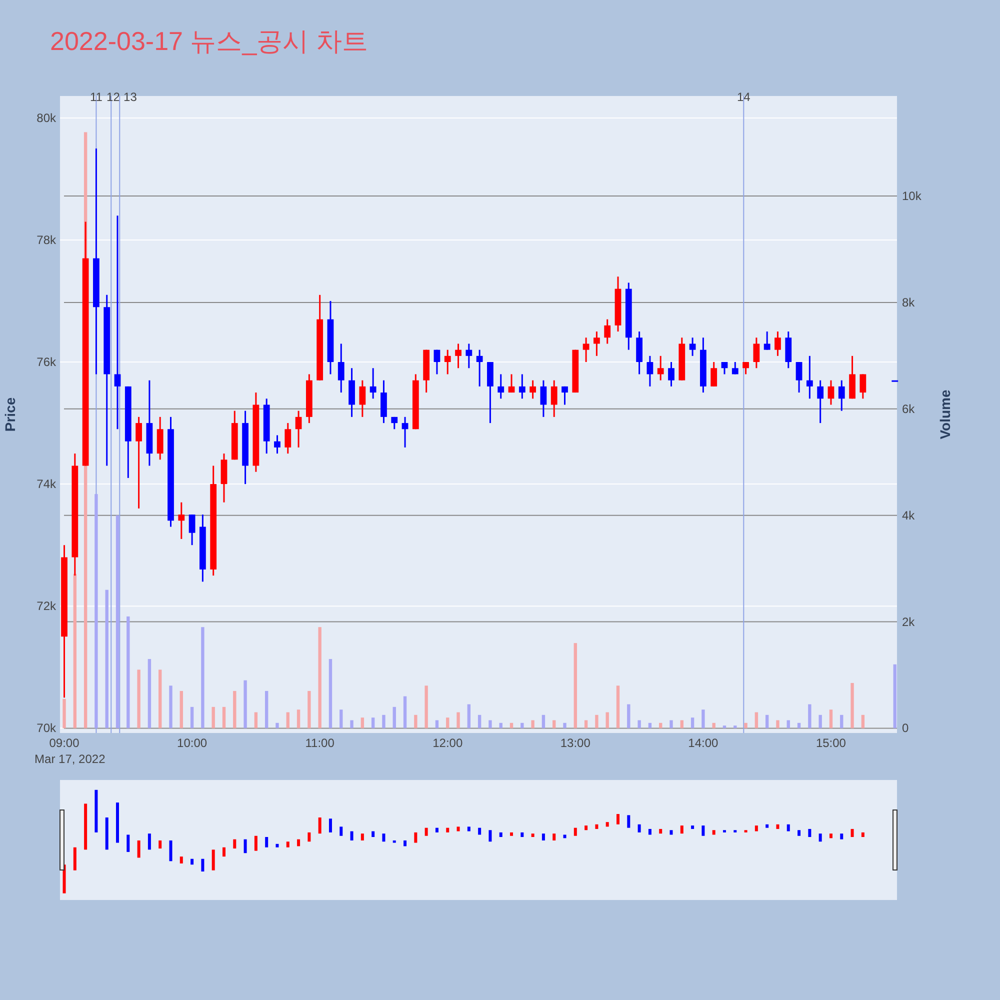 The width and height of the screenshot is (1000, 1000). Describe the element at coordinates (113, 97) in the screenshot. I see `ref-label: 12` at that location.